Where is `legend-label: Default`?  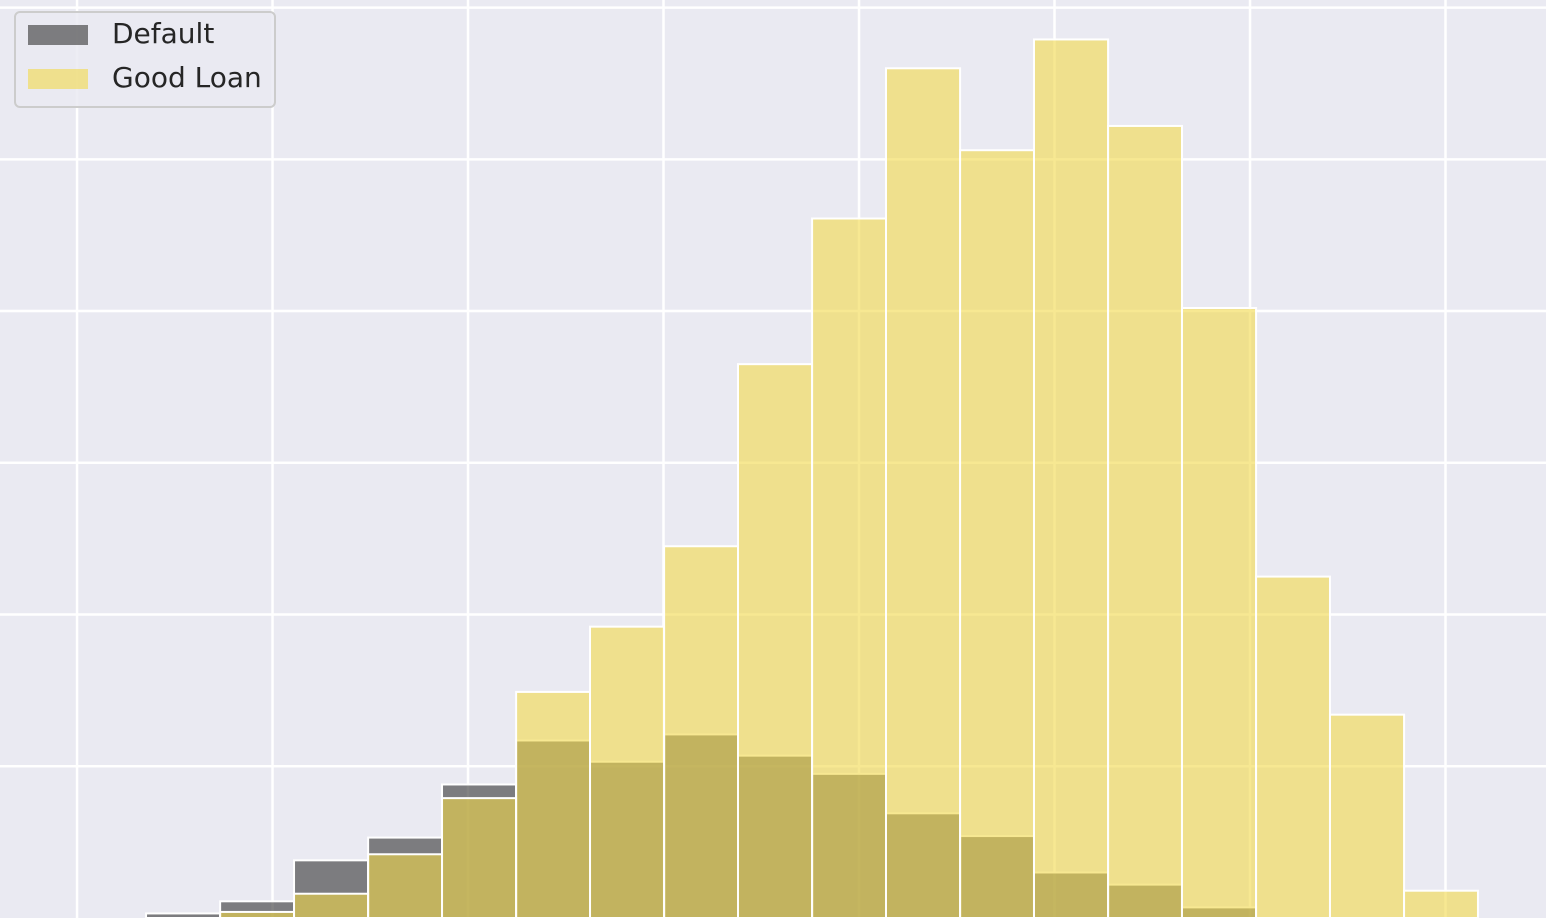 legend-label: Default is located at coordinates (163, 33).